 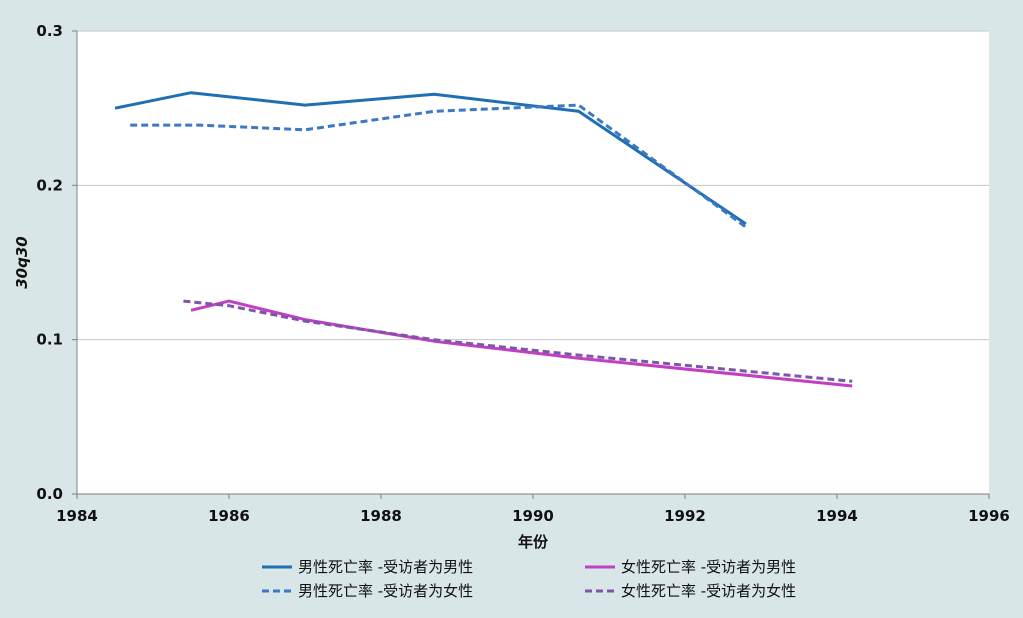 What do you see at coordinates (837, 516) in the screenshot?
I see `x-tick-label: 1994` at bounding box center [837, 516].